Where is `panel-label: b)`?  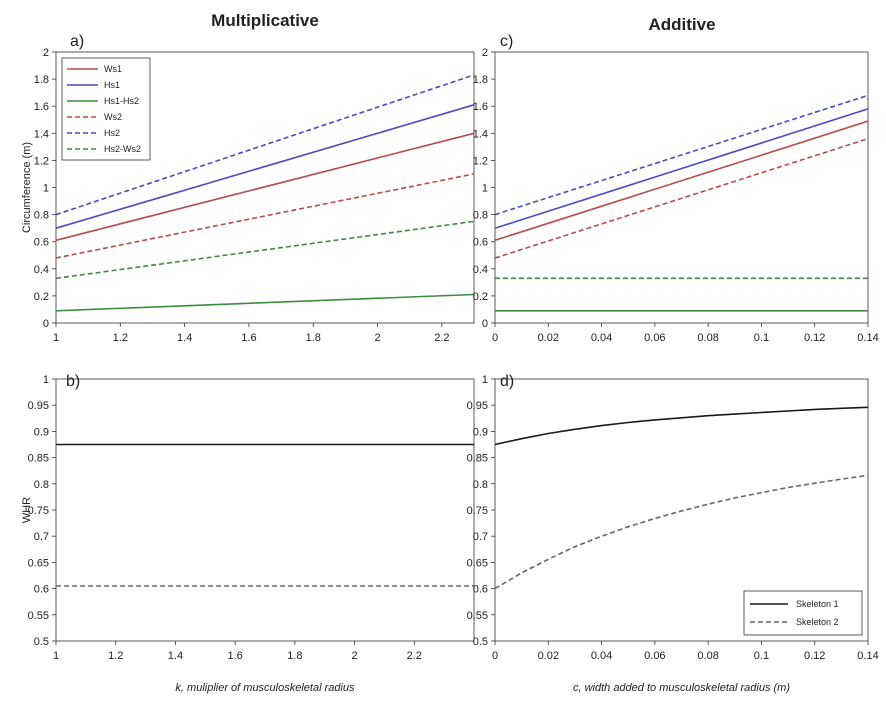 panel-label: b) is located at coordinates (73, 381).